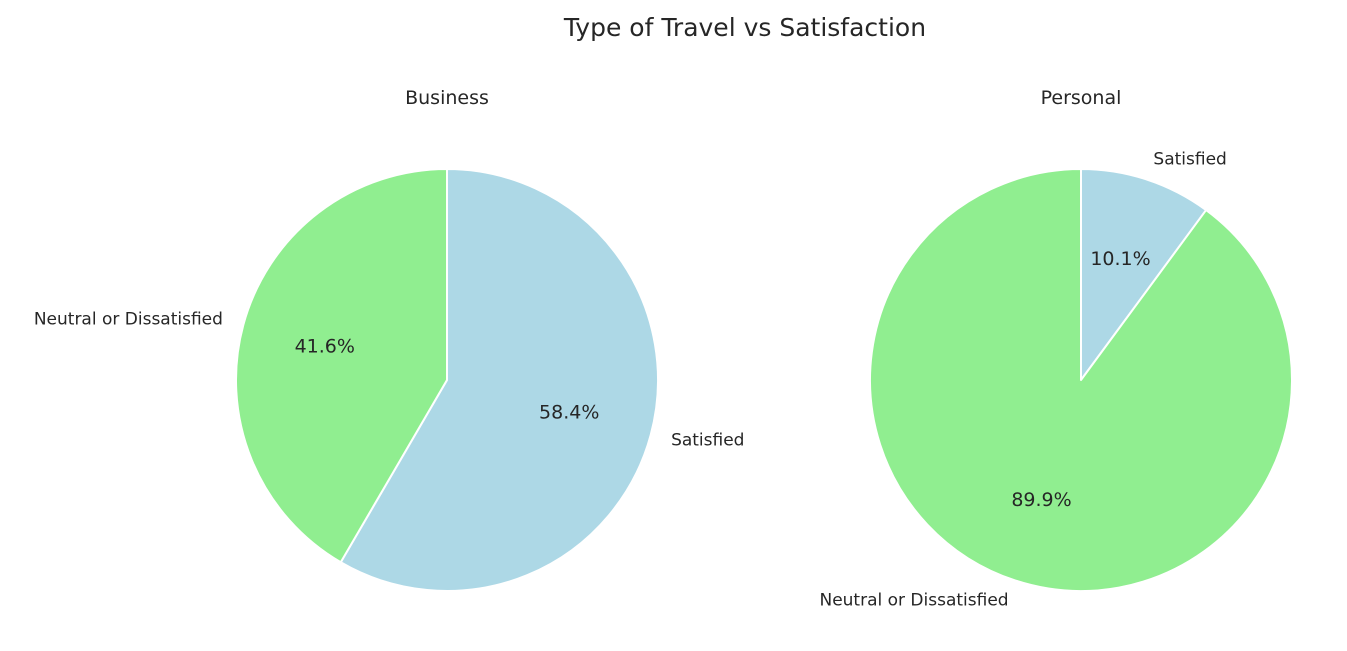 Image resolution: width=1347 pixels, height=651 pixels. What do you see at coordinates (569, 413) in the screenshot?
I see `pct-label-business-satisfied: 58.4%` at bounding box center [569, 413].